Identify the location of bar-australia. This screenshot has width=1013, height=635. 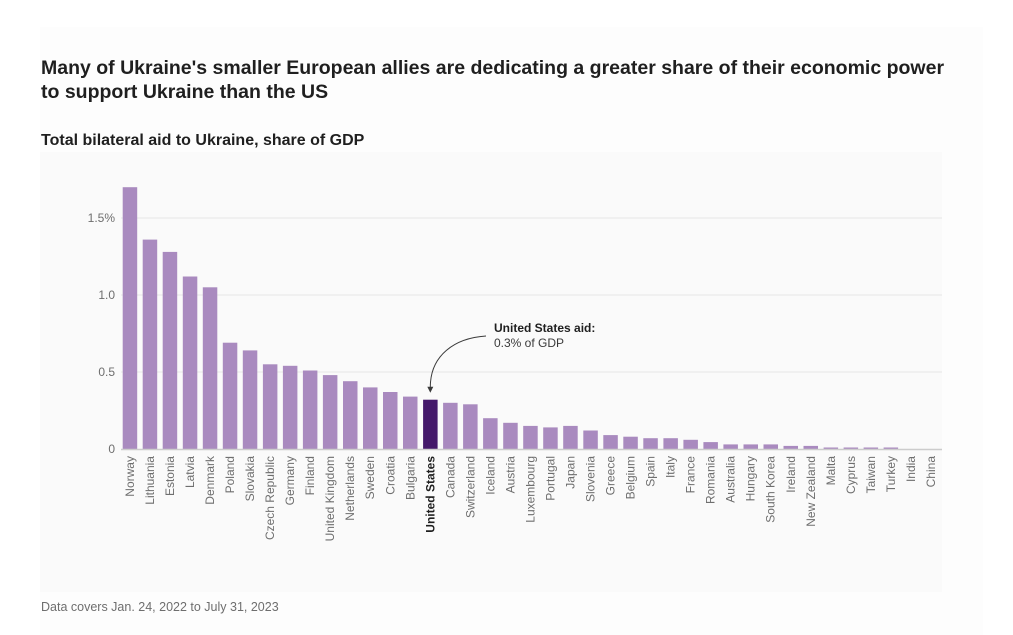
(730, 446).